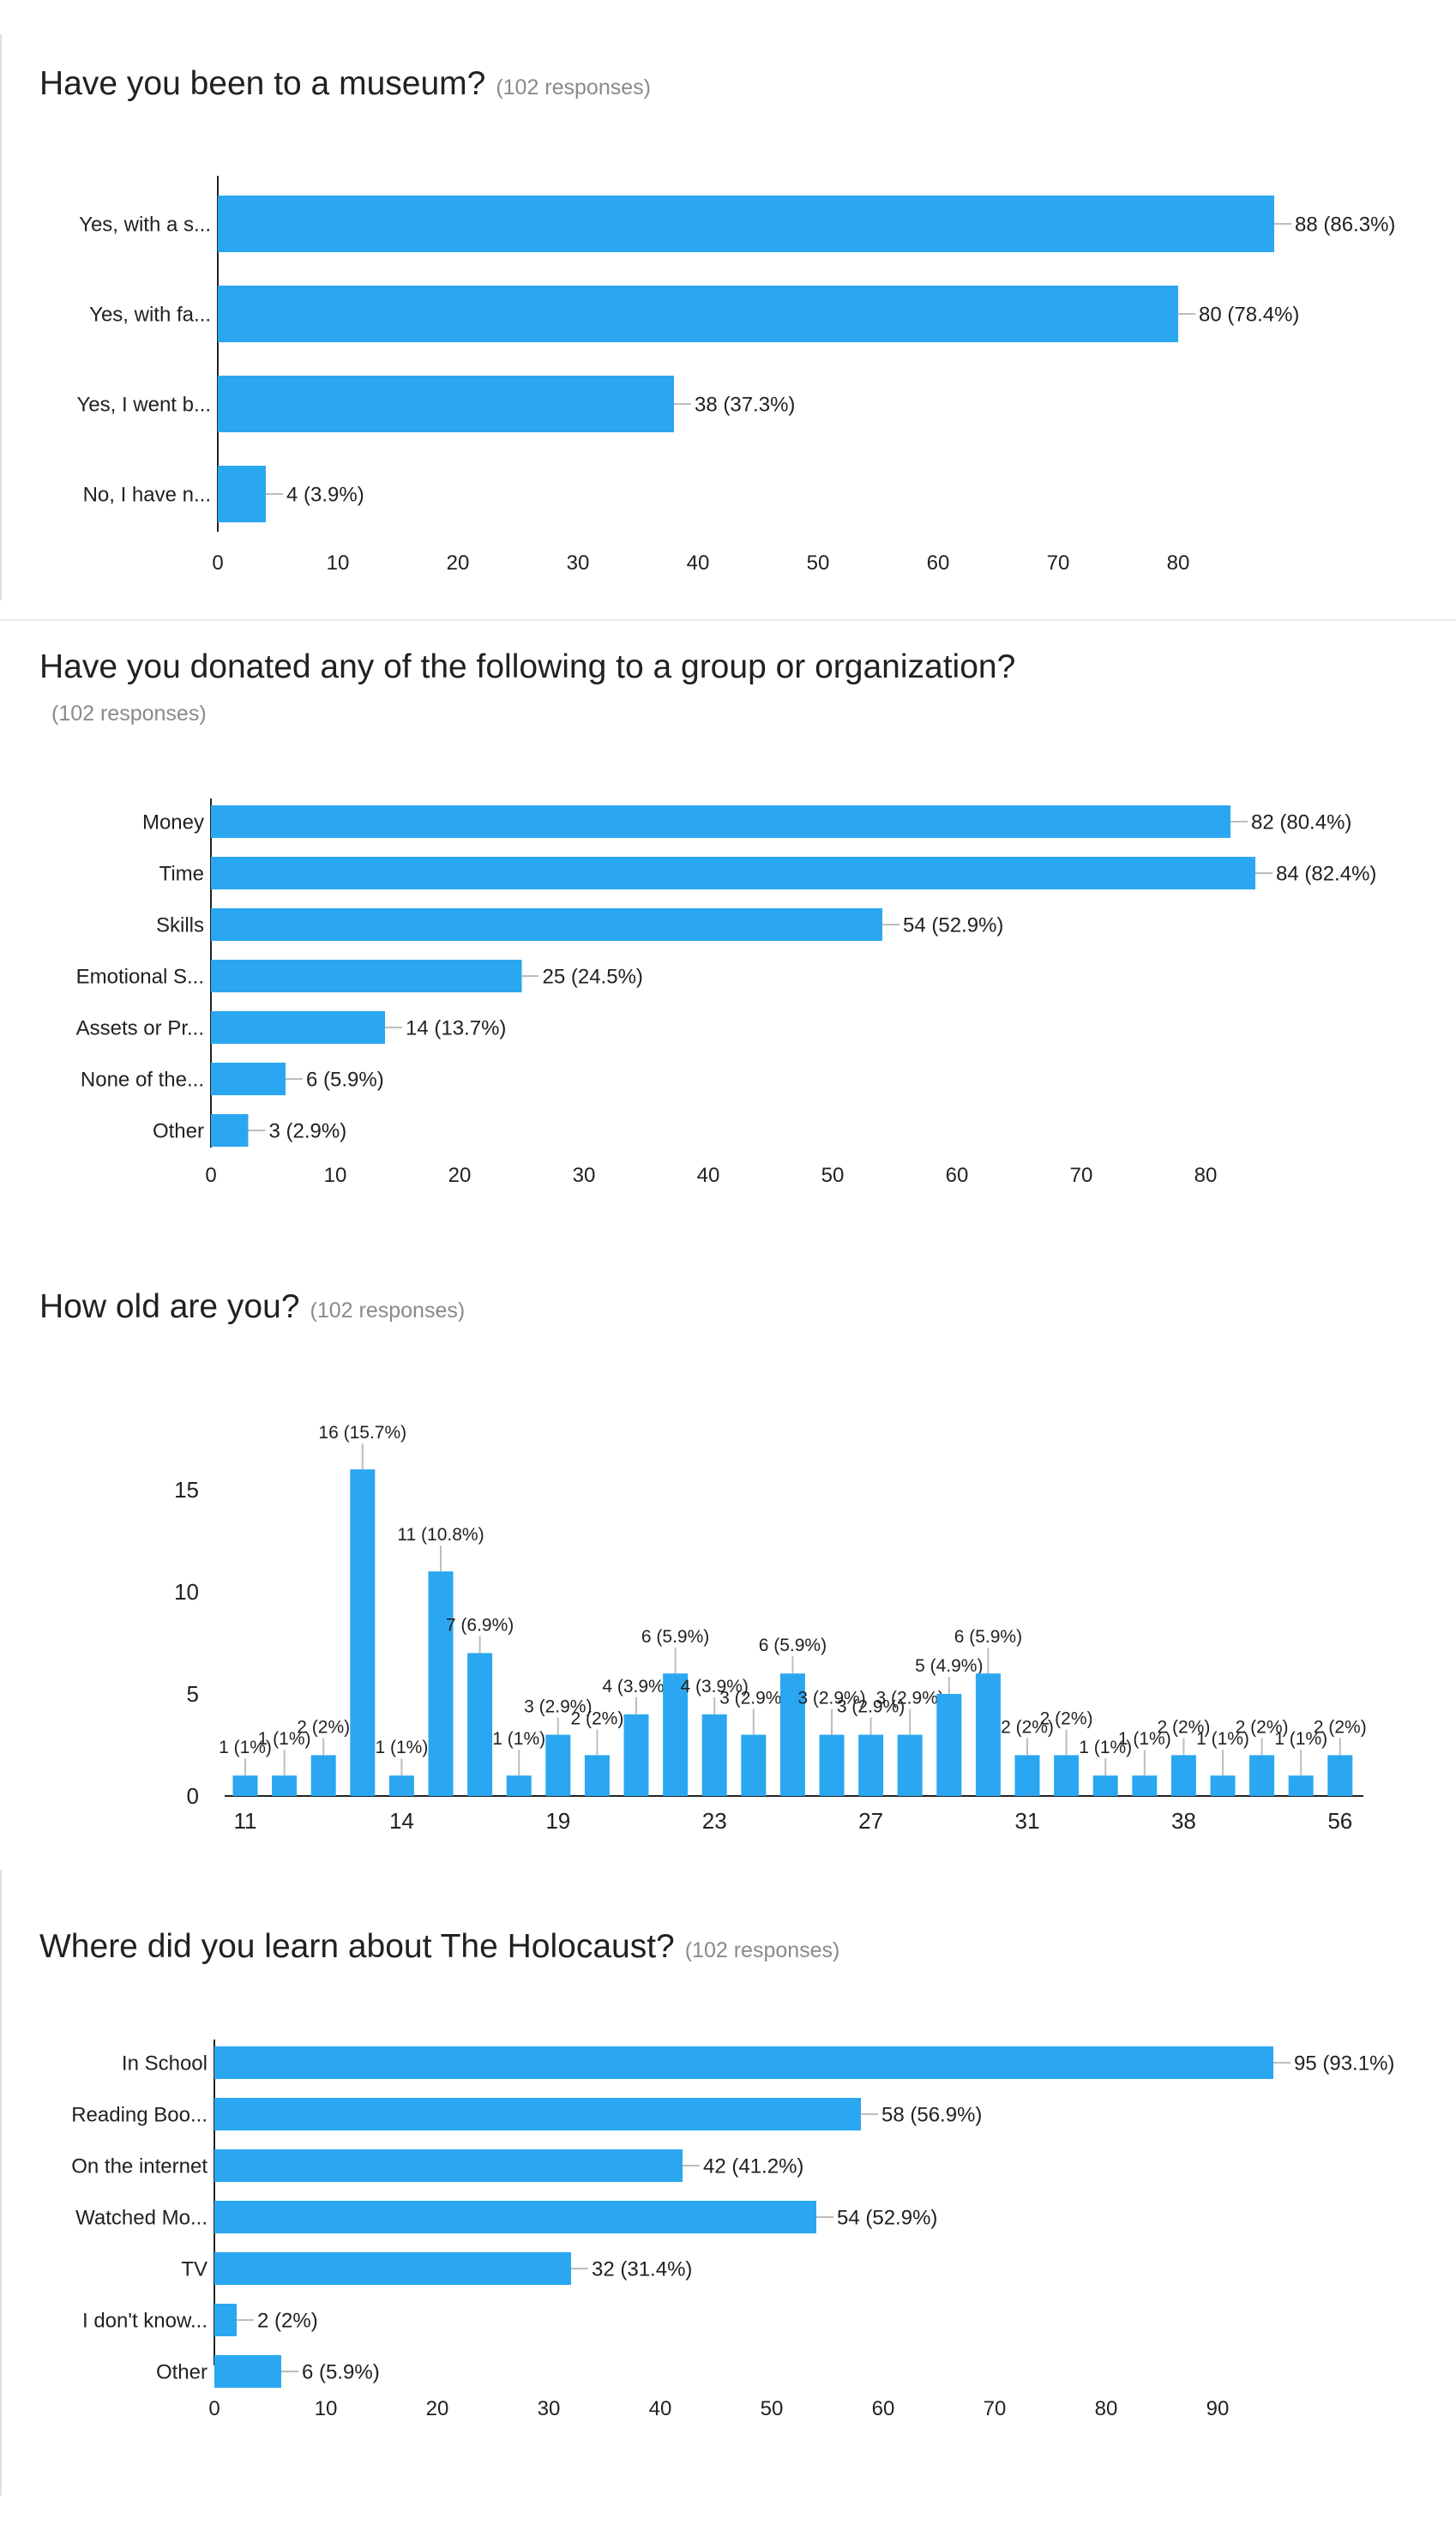  What do you see at coordinates (1301, 823) in the screenshot?
I see `data-label: 82 (80.4%)` at bounding box center [1301, 823].